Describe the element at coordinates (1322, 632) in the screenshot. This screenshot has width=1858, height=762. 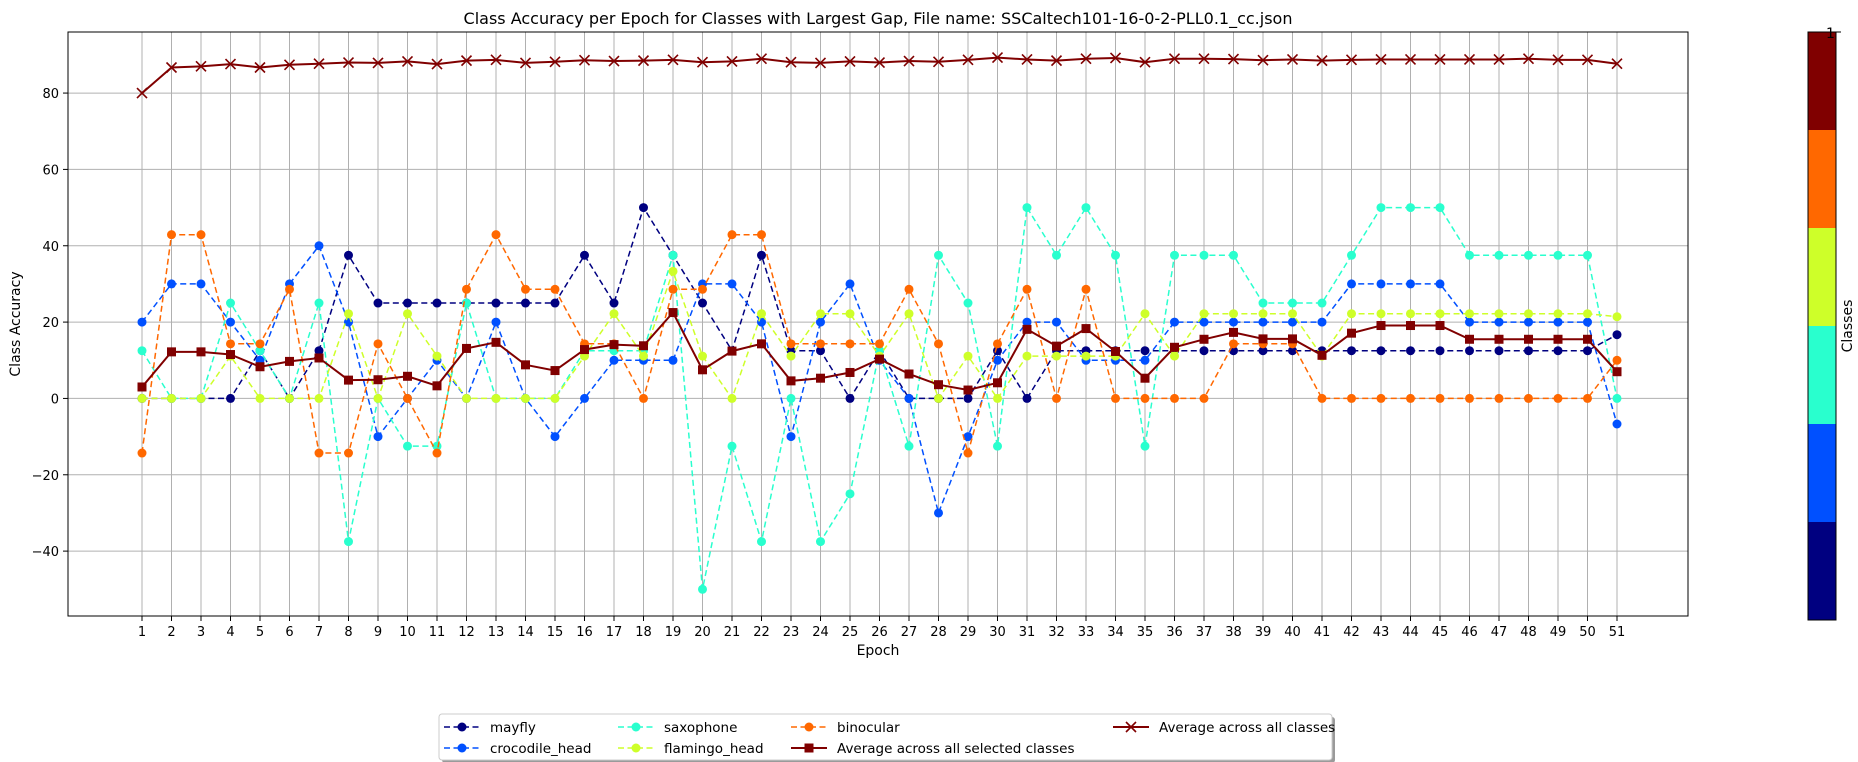
I see `x-tick-label: 41` at that location.